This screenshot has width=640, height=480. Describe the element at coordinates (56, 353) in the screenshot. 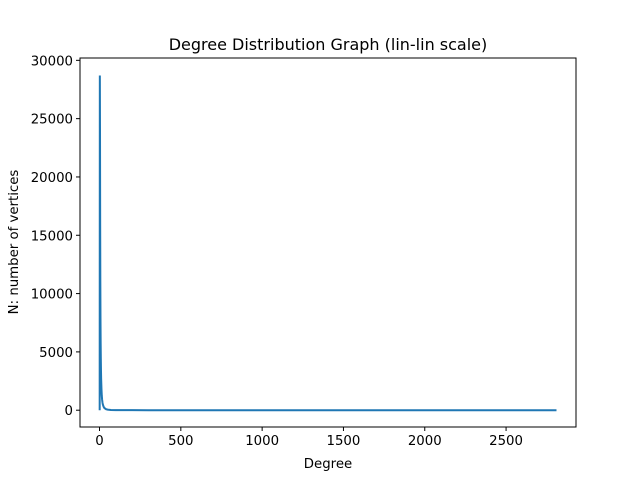

I see `y-tick-label: 5000` at that location.